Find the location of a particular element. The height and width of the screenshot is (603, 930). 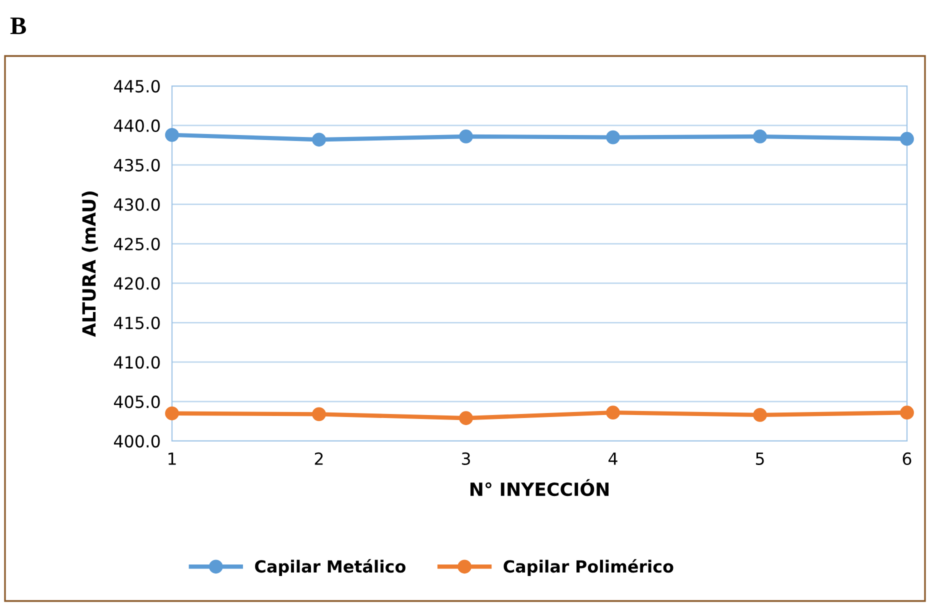

x-tick-label: 6 is located at coordinates (907, 459).